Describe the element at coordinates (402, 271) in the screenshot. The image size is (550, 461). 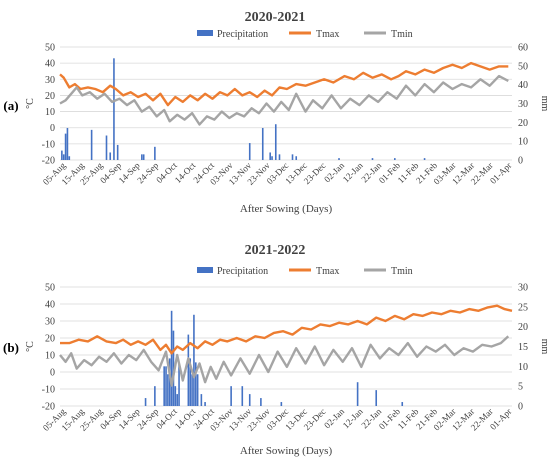
I see `legend-label-tmin: Tmin` at that location.